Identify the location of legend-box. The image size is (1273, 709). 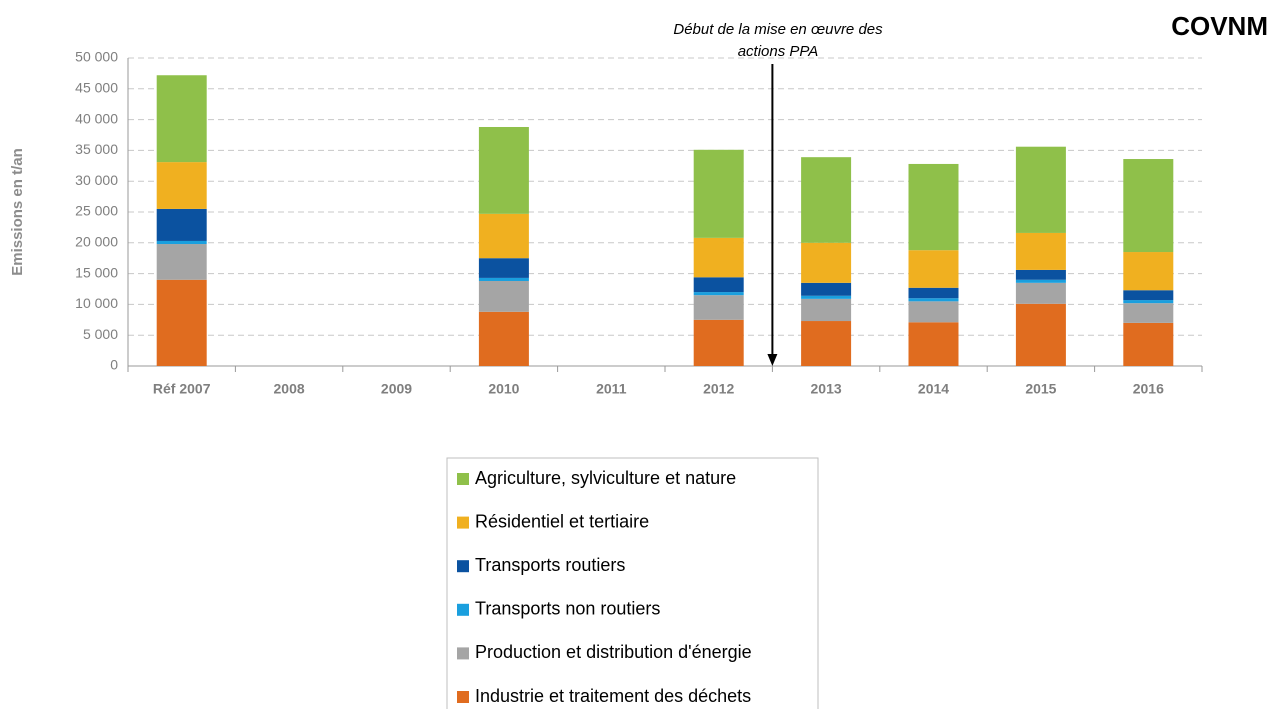
(632, 583).